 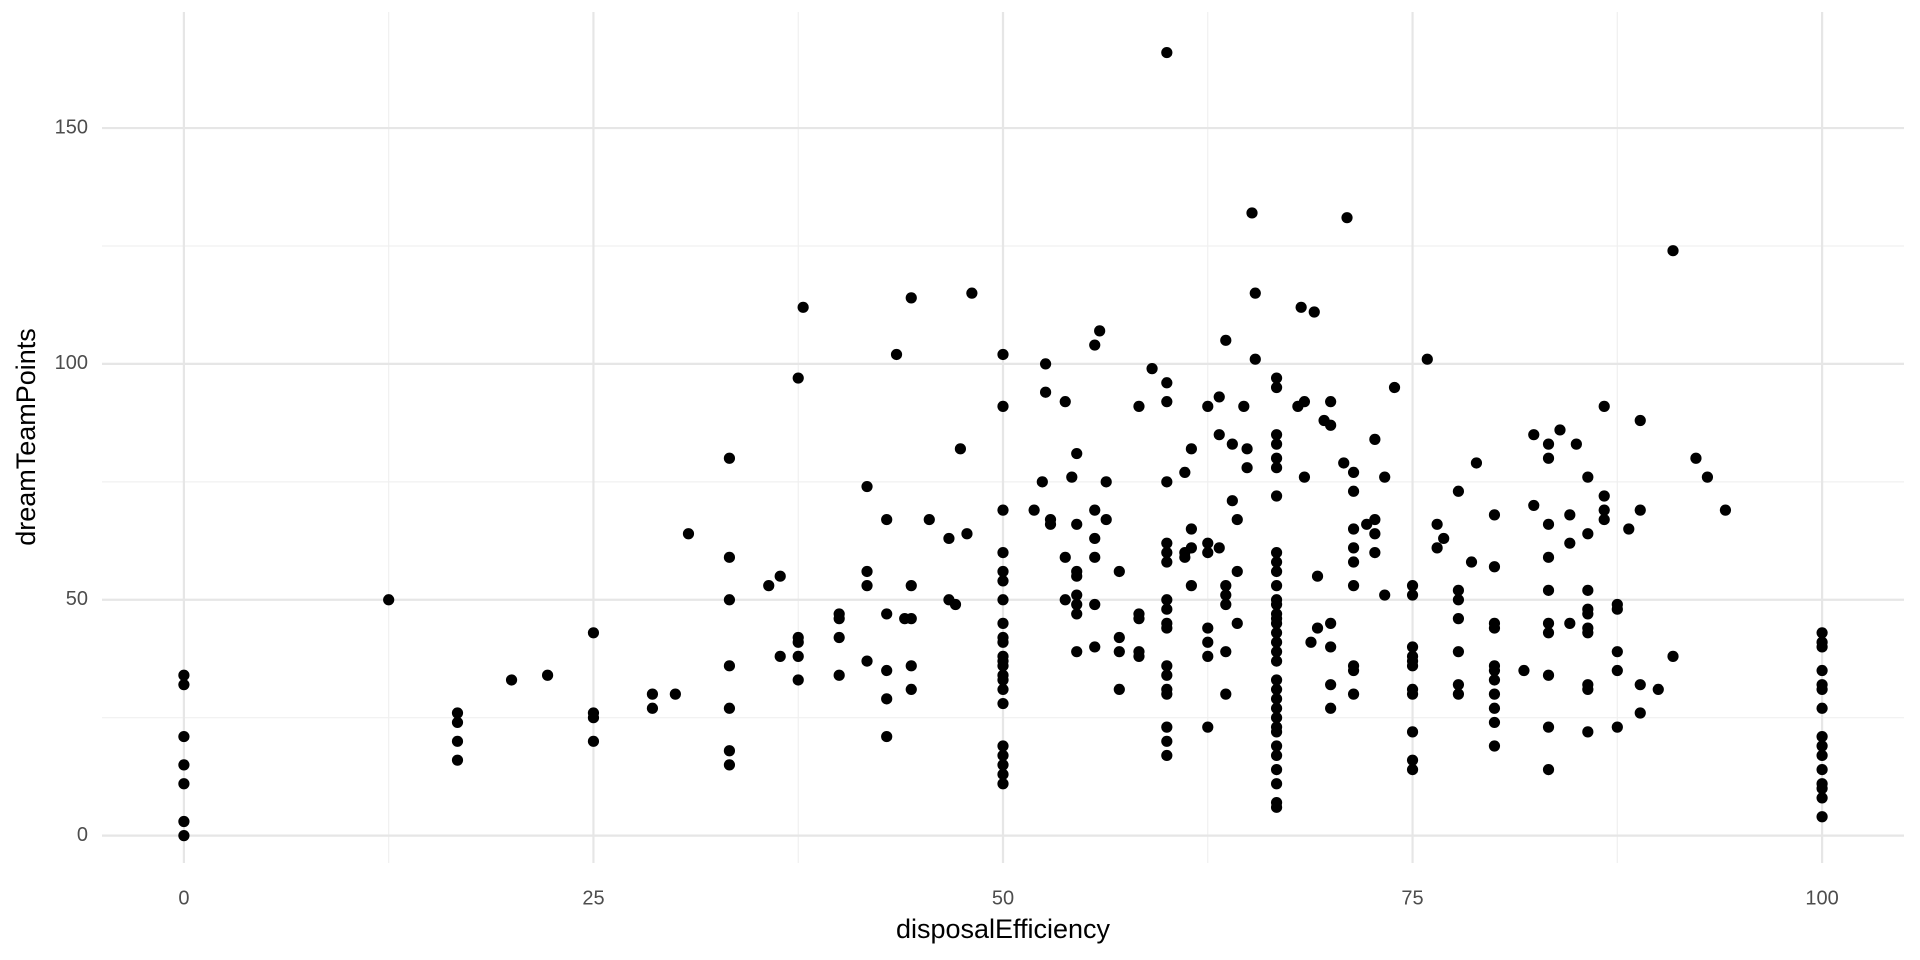 I want to click on y-tick-label: 100, so click(x=71, y=363).